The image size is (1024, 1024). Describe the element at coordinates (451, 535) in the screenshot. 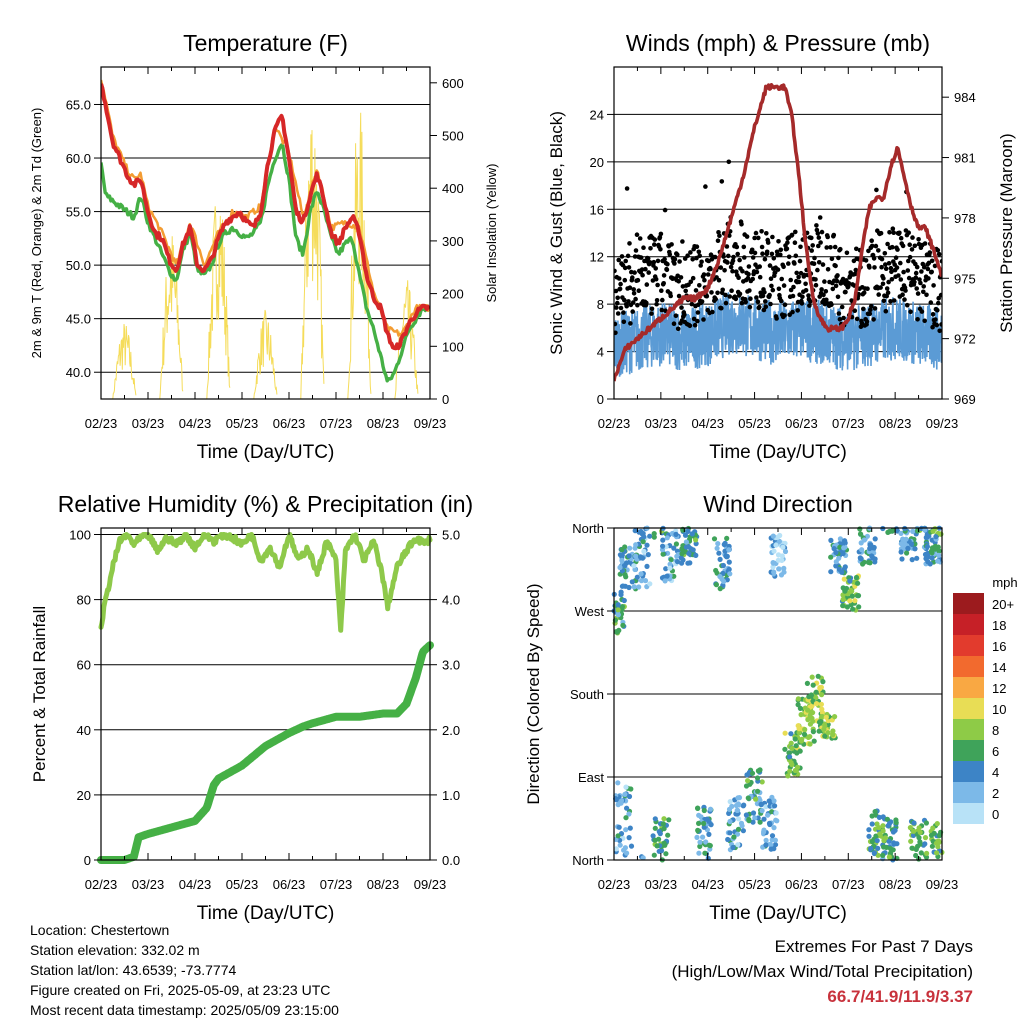

I see `y2-tick-label: 5.0` at that location.